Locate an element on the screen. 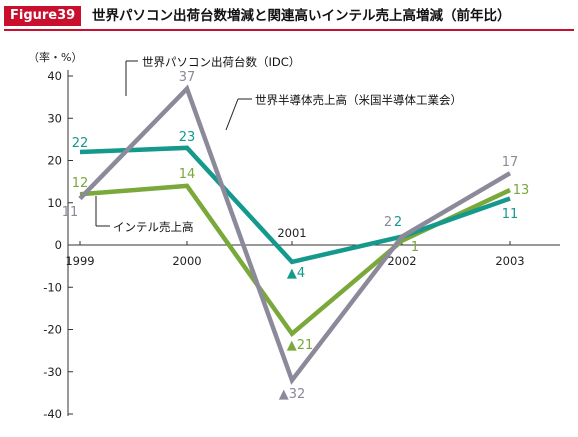 The image size is (578, 437). title-rule is located at coordinates (289, 30).